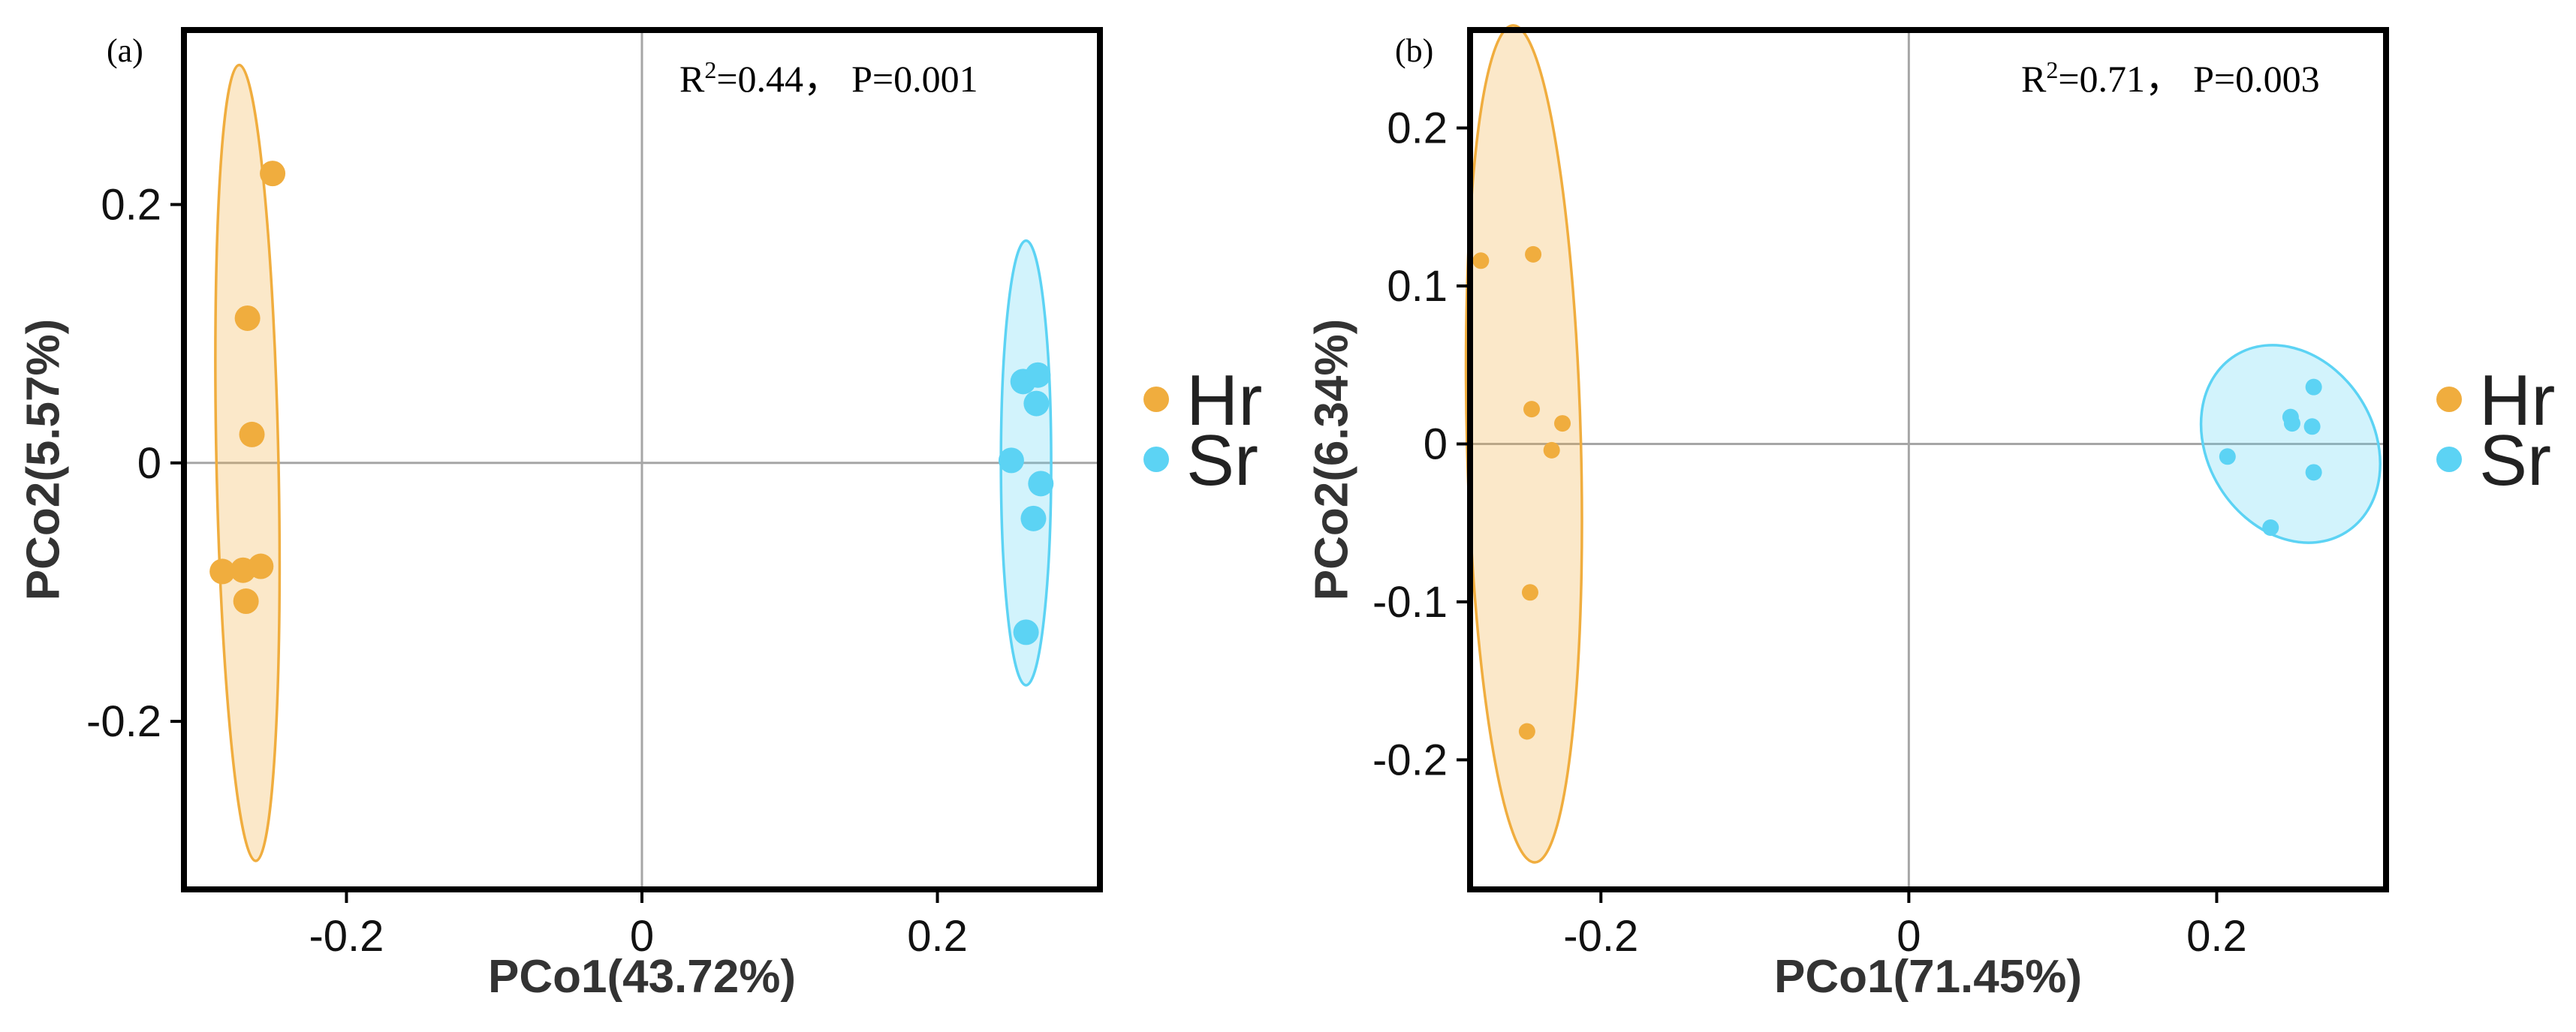 Image resolution: width=2576 pixels, height=1032 pixels. What do you see at coordinates (778, 79) in the screenshot?
I see `stats-r-value: =0.44，` at bounding box center [778, 79].